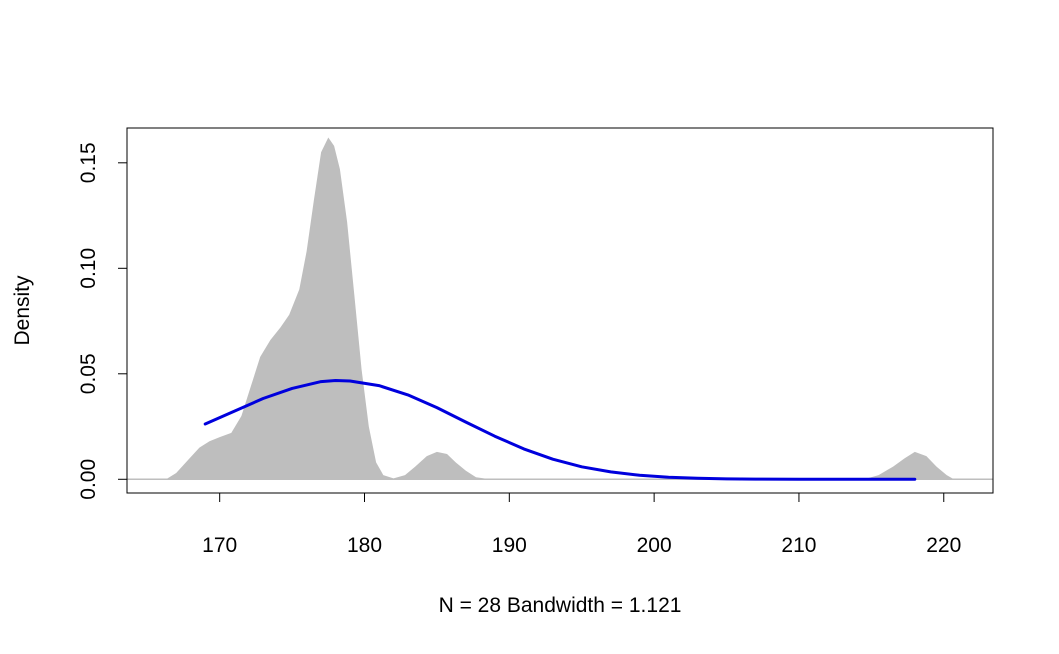  Describe the element at coordinates (102, 321) in the screenshot. I see `y-axis: 0.00 0.05 0.10 0.15` at that location.